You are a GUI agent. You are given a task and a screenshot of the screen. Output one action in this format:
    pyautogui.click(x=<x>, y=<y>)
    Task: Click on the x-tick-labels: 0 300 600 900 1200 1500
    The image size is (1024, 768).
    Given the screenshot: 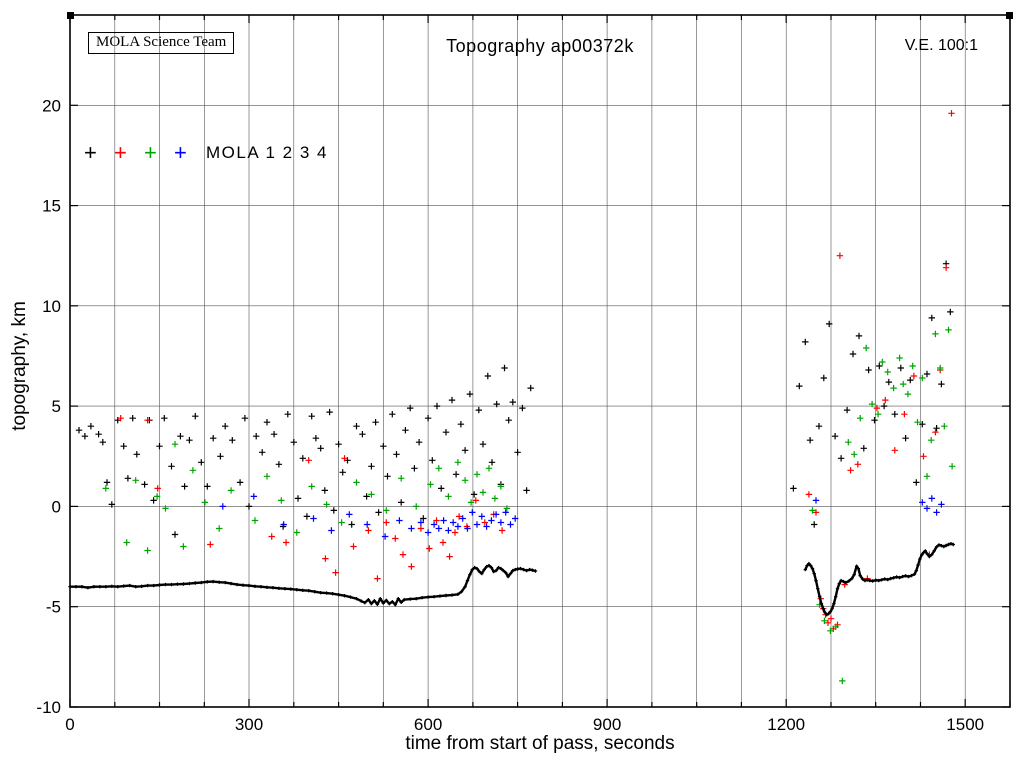 What is the action you would take?
    pyautogui.click(x=524, y=724)
    